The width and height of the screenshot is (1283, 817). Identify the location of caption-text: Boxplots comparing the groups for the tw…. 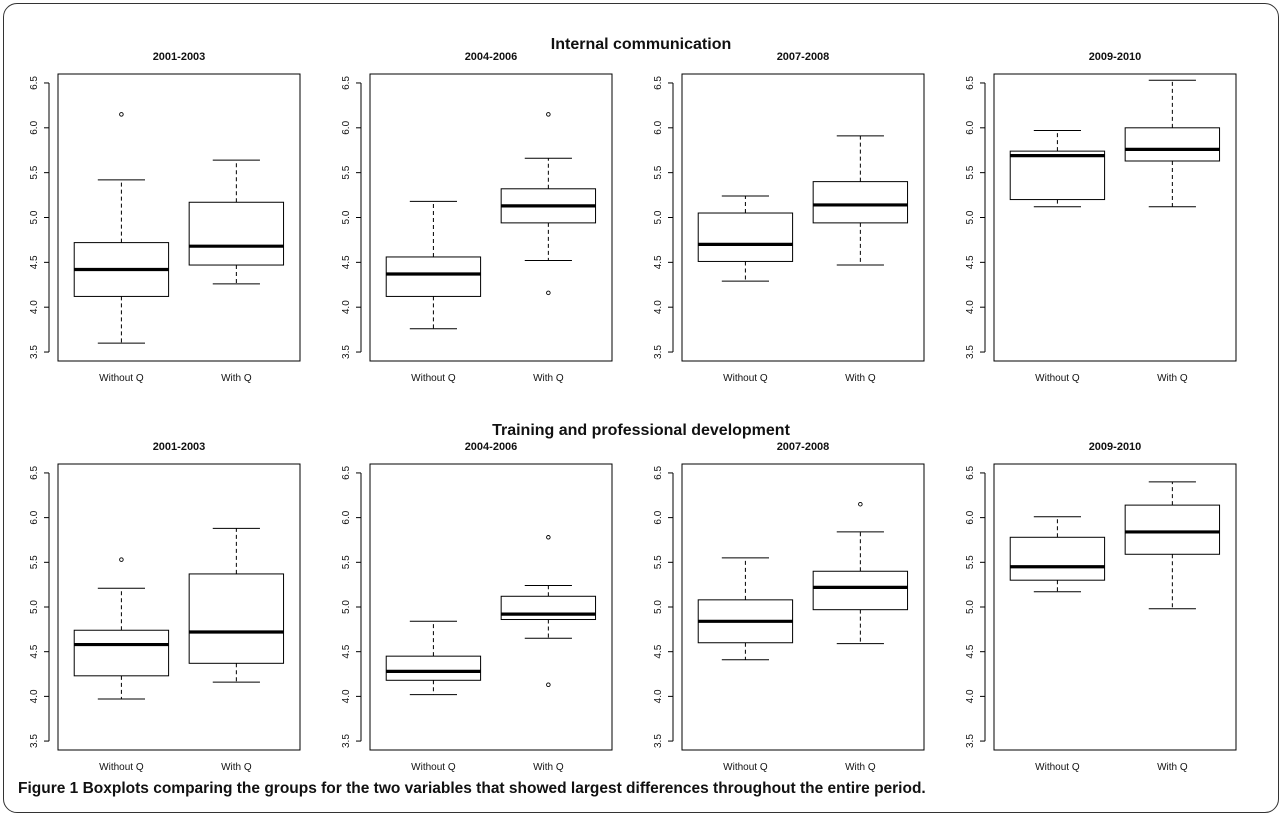
(504, 788).